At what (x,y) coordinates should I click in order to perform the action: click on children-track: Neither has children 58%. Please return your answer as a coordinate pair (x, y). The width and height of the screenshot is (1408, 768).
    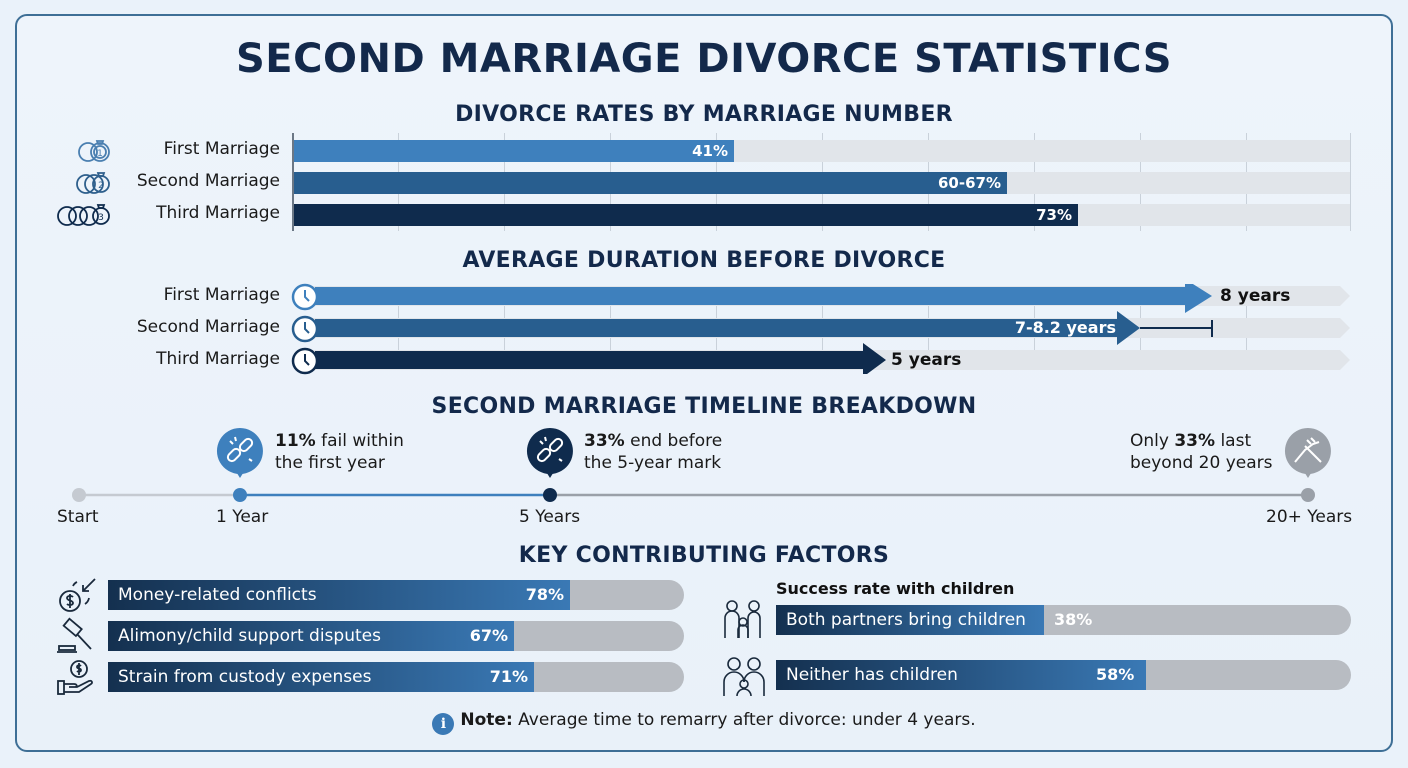
    Looking at the image, I should click on (1063, 675).